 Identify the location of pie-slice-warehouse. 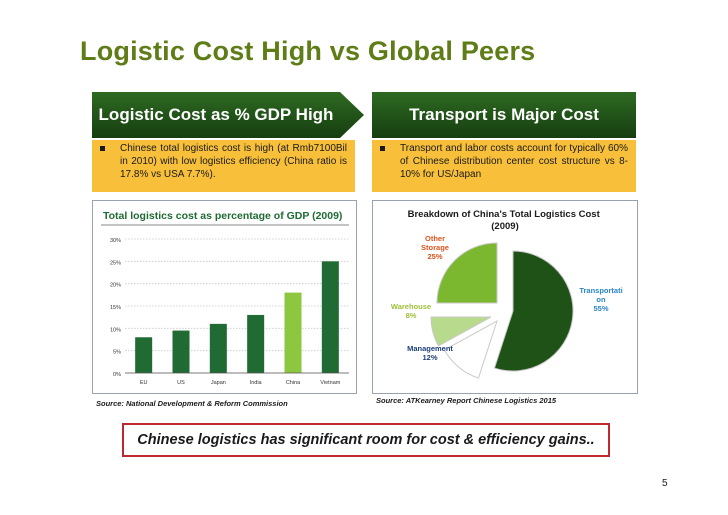
(461, 331).